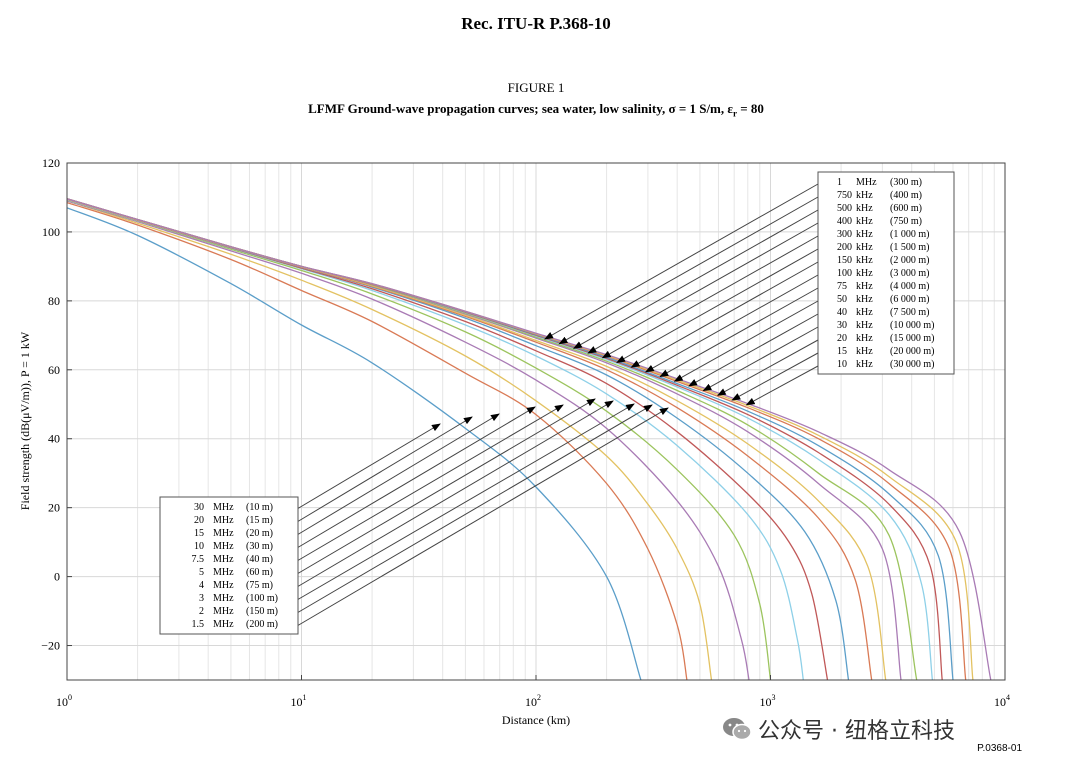  I want to click on y-tick-label: 60, so click(54, 370).